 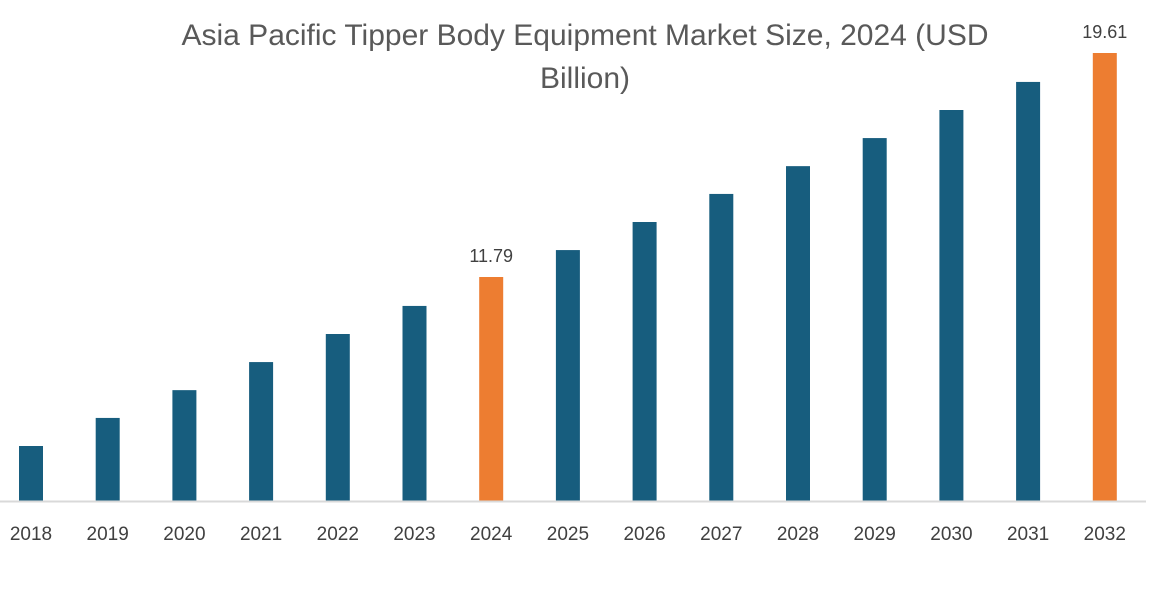 What do you see at coordinates (1028, 534) in the screenshot?
I see `x-tick-label: 2031` at bounding box center [1028, 534].